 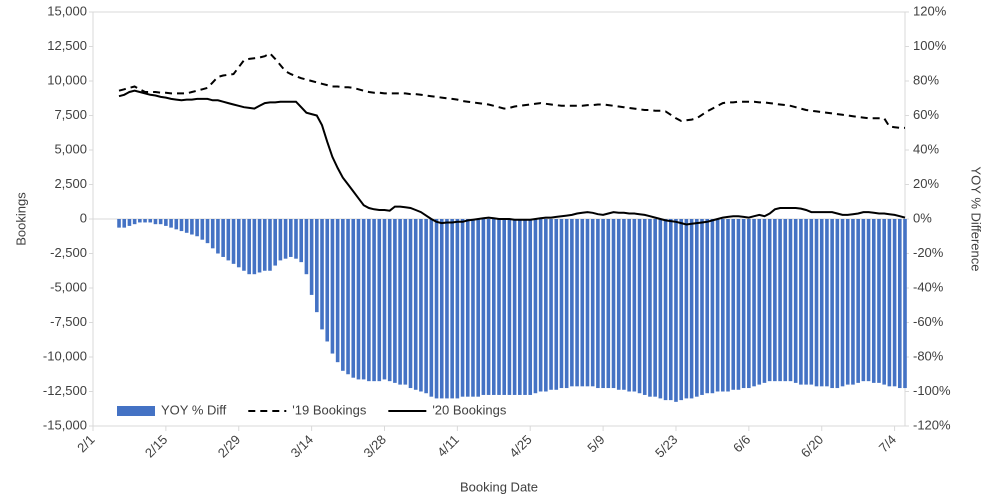 What do you see at coordinates (229, 446) in the screenshot?
I see `x-tick-label: 2/29` at bounding box center [229, 446].